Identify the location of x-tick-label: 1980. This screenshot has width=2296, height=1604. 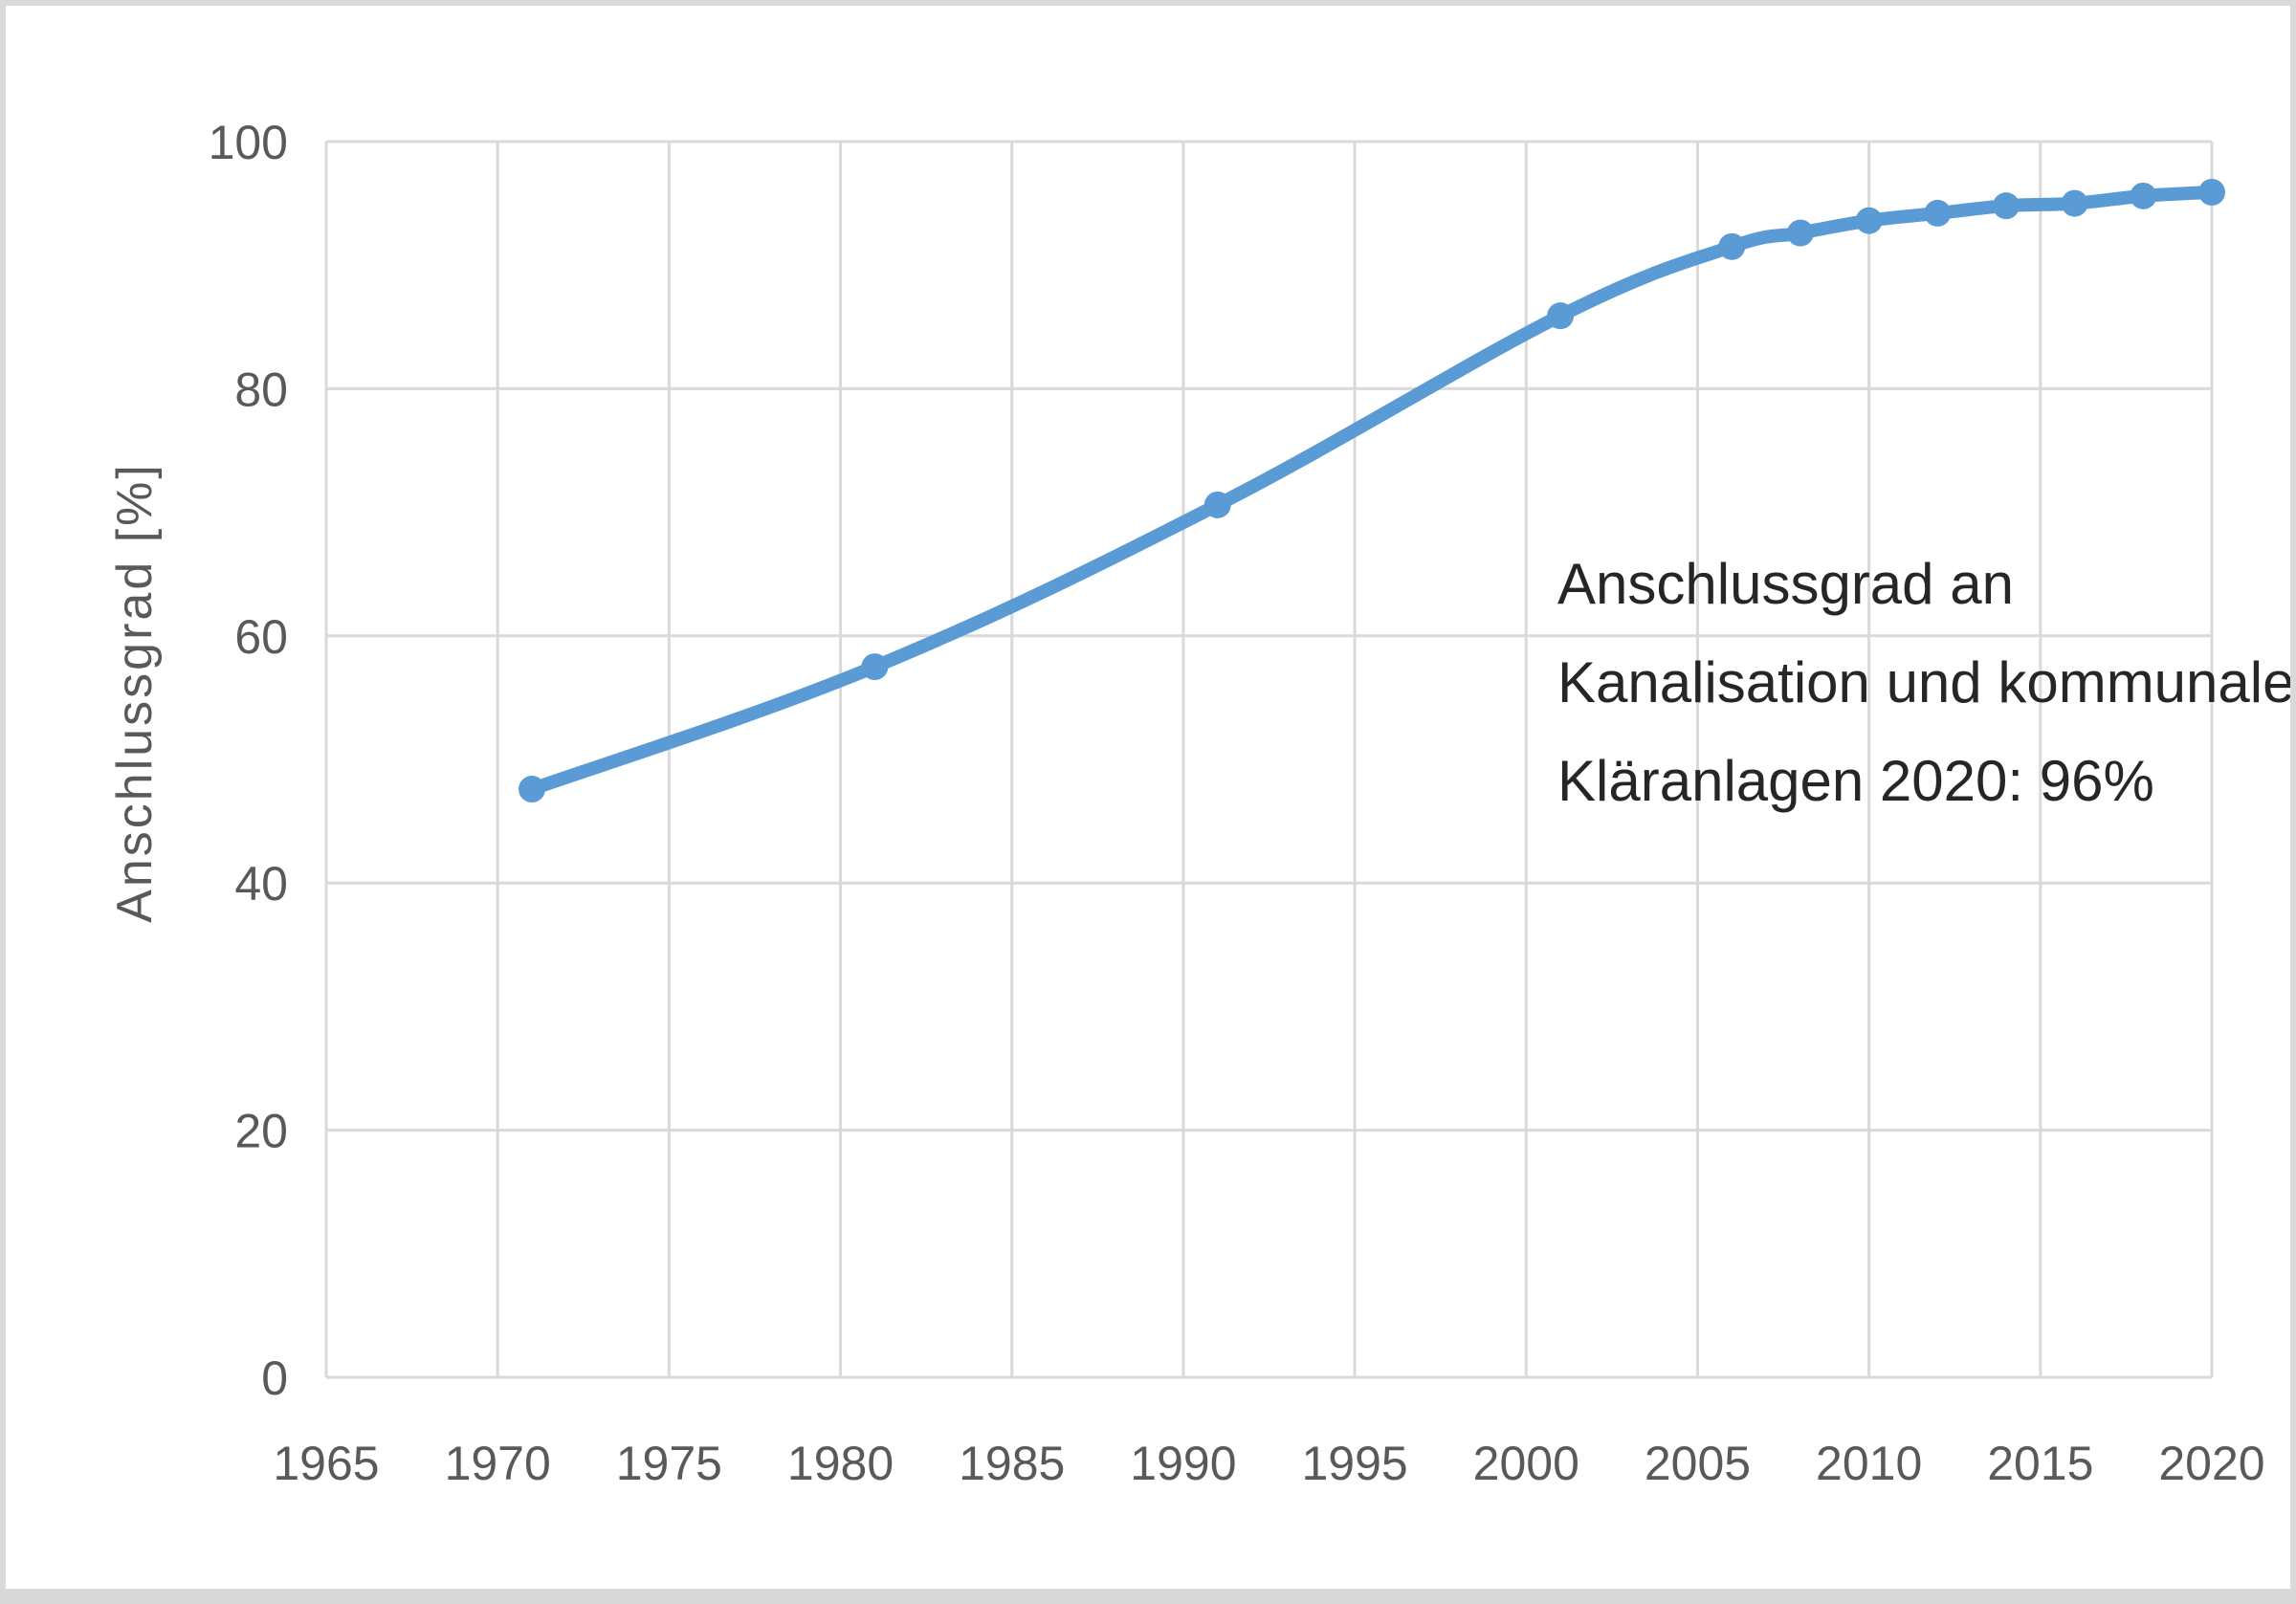
(841, 1463).